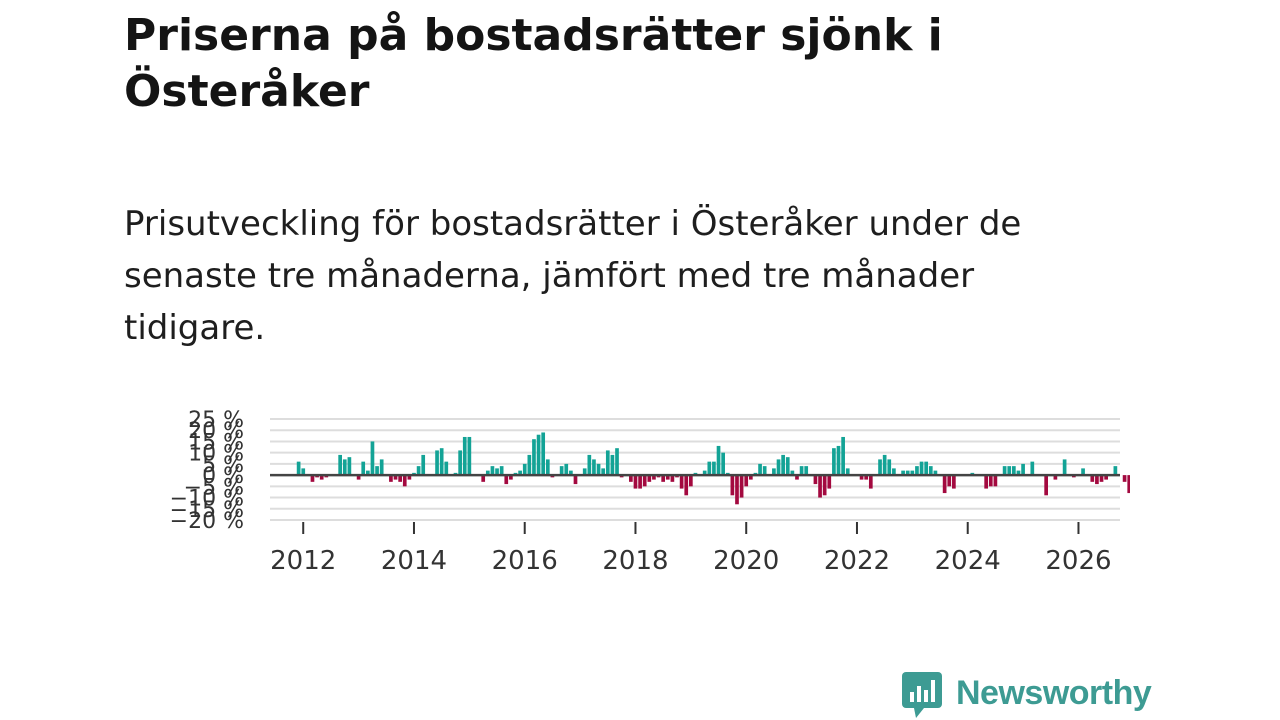 The width and height of the screenshot is (1280, 720). I want to click on newsworthy-logo: Newsworthy, so click(1027, 693).